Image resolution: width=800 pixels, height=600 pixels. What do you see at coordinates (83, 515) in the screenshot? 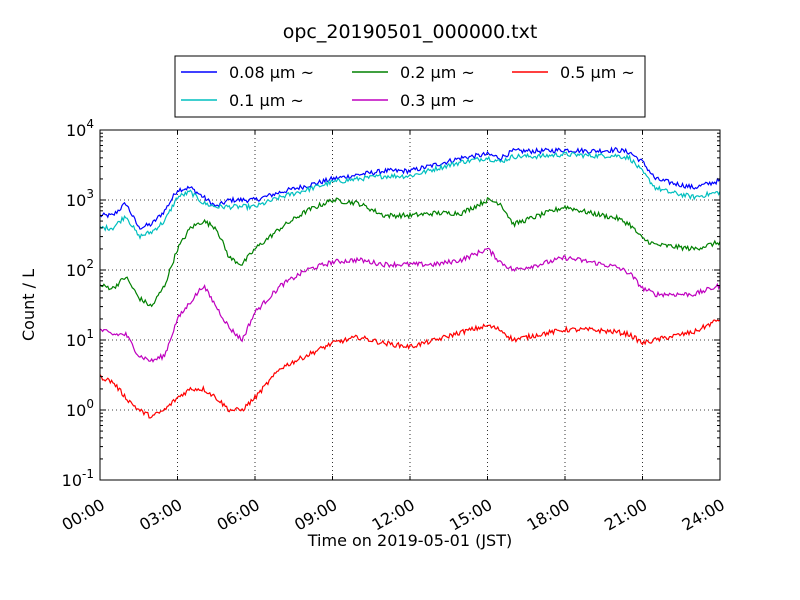
I see `x-tick-label: 00:00` at bounding box center [83, 515].